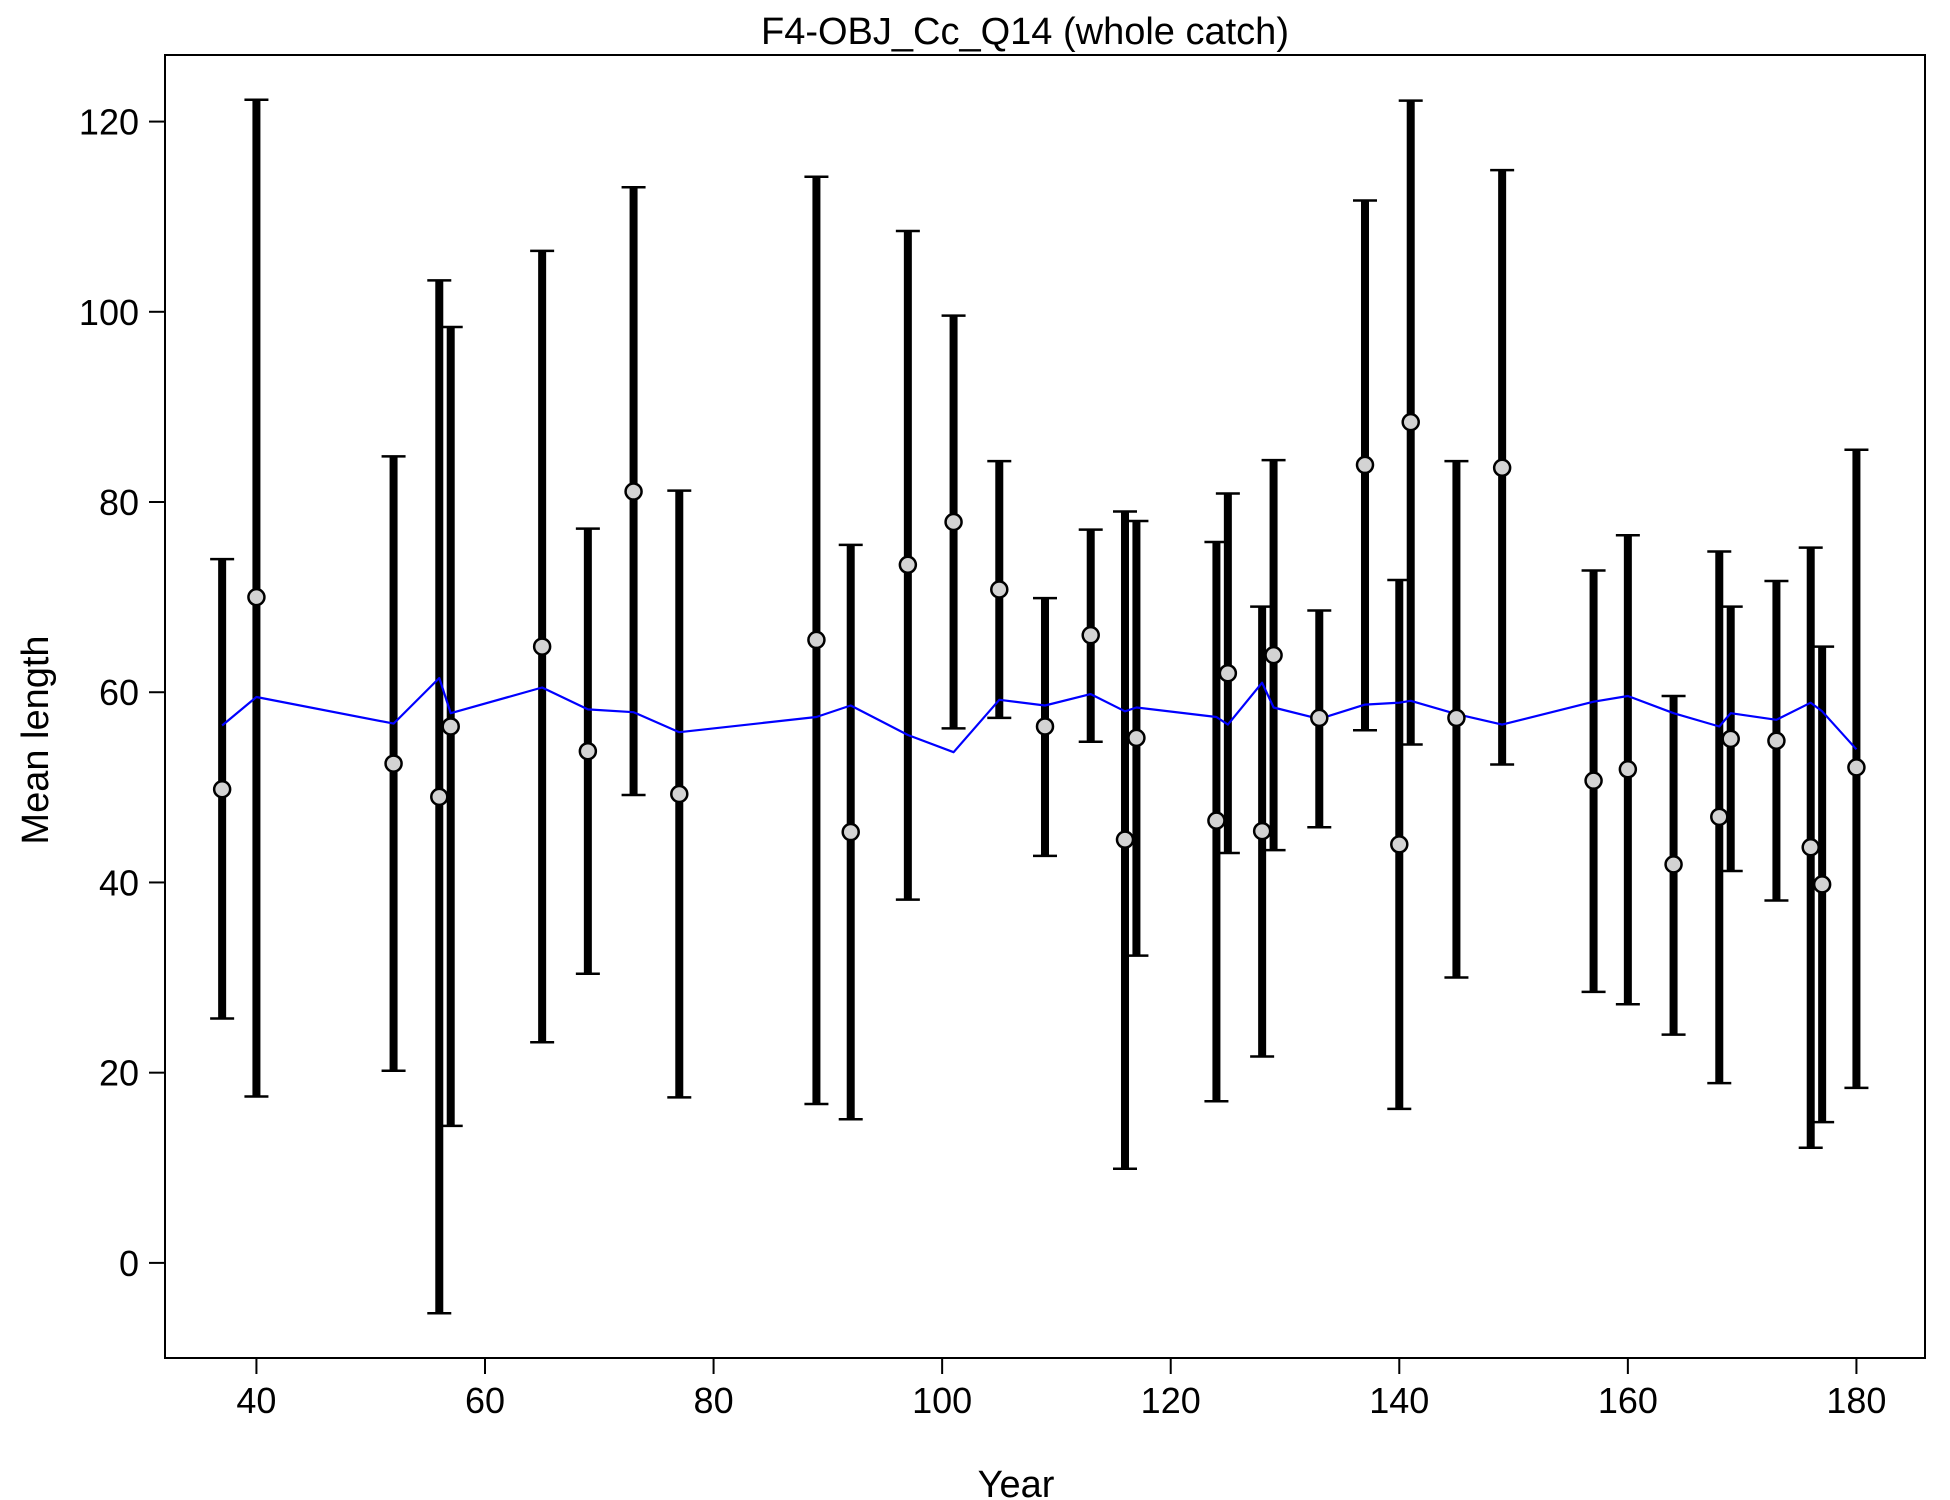 The height and width of the screenshot is (1500, 1950). I want to click on x-tick-label: 60, so click(485, 1400).